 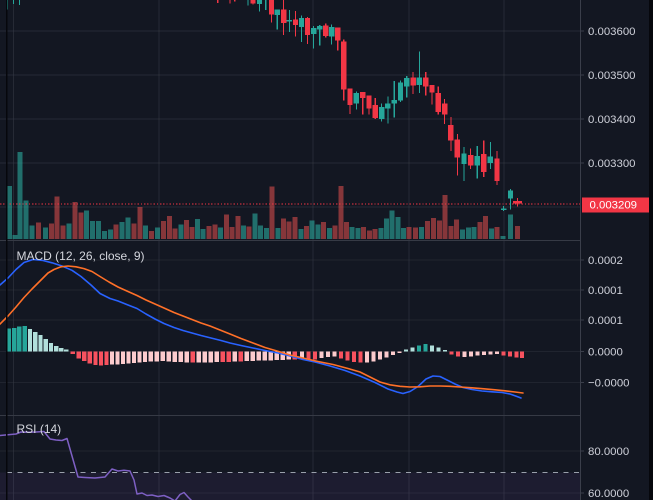 What do you see at coordinates (605, 353) in the screenshot?
I see `svg-text: 0.0000` at bounding box center [605, 353].